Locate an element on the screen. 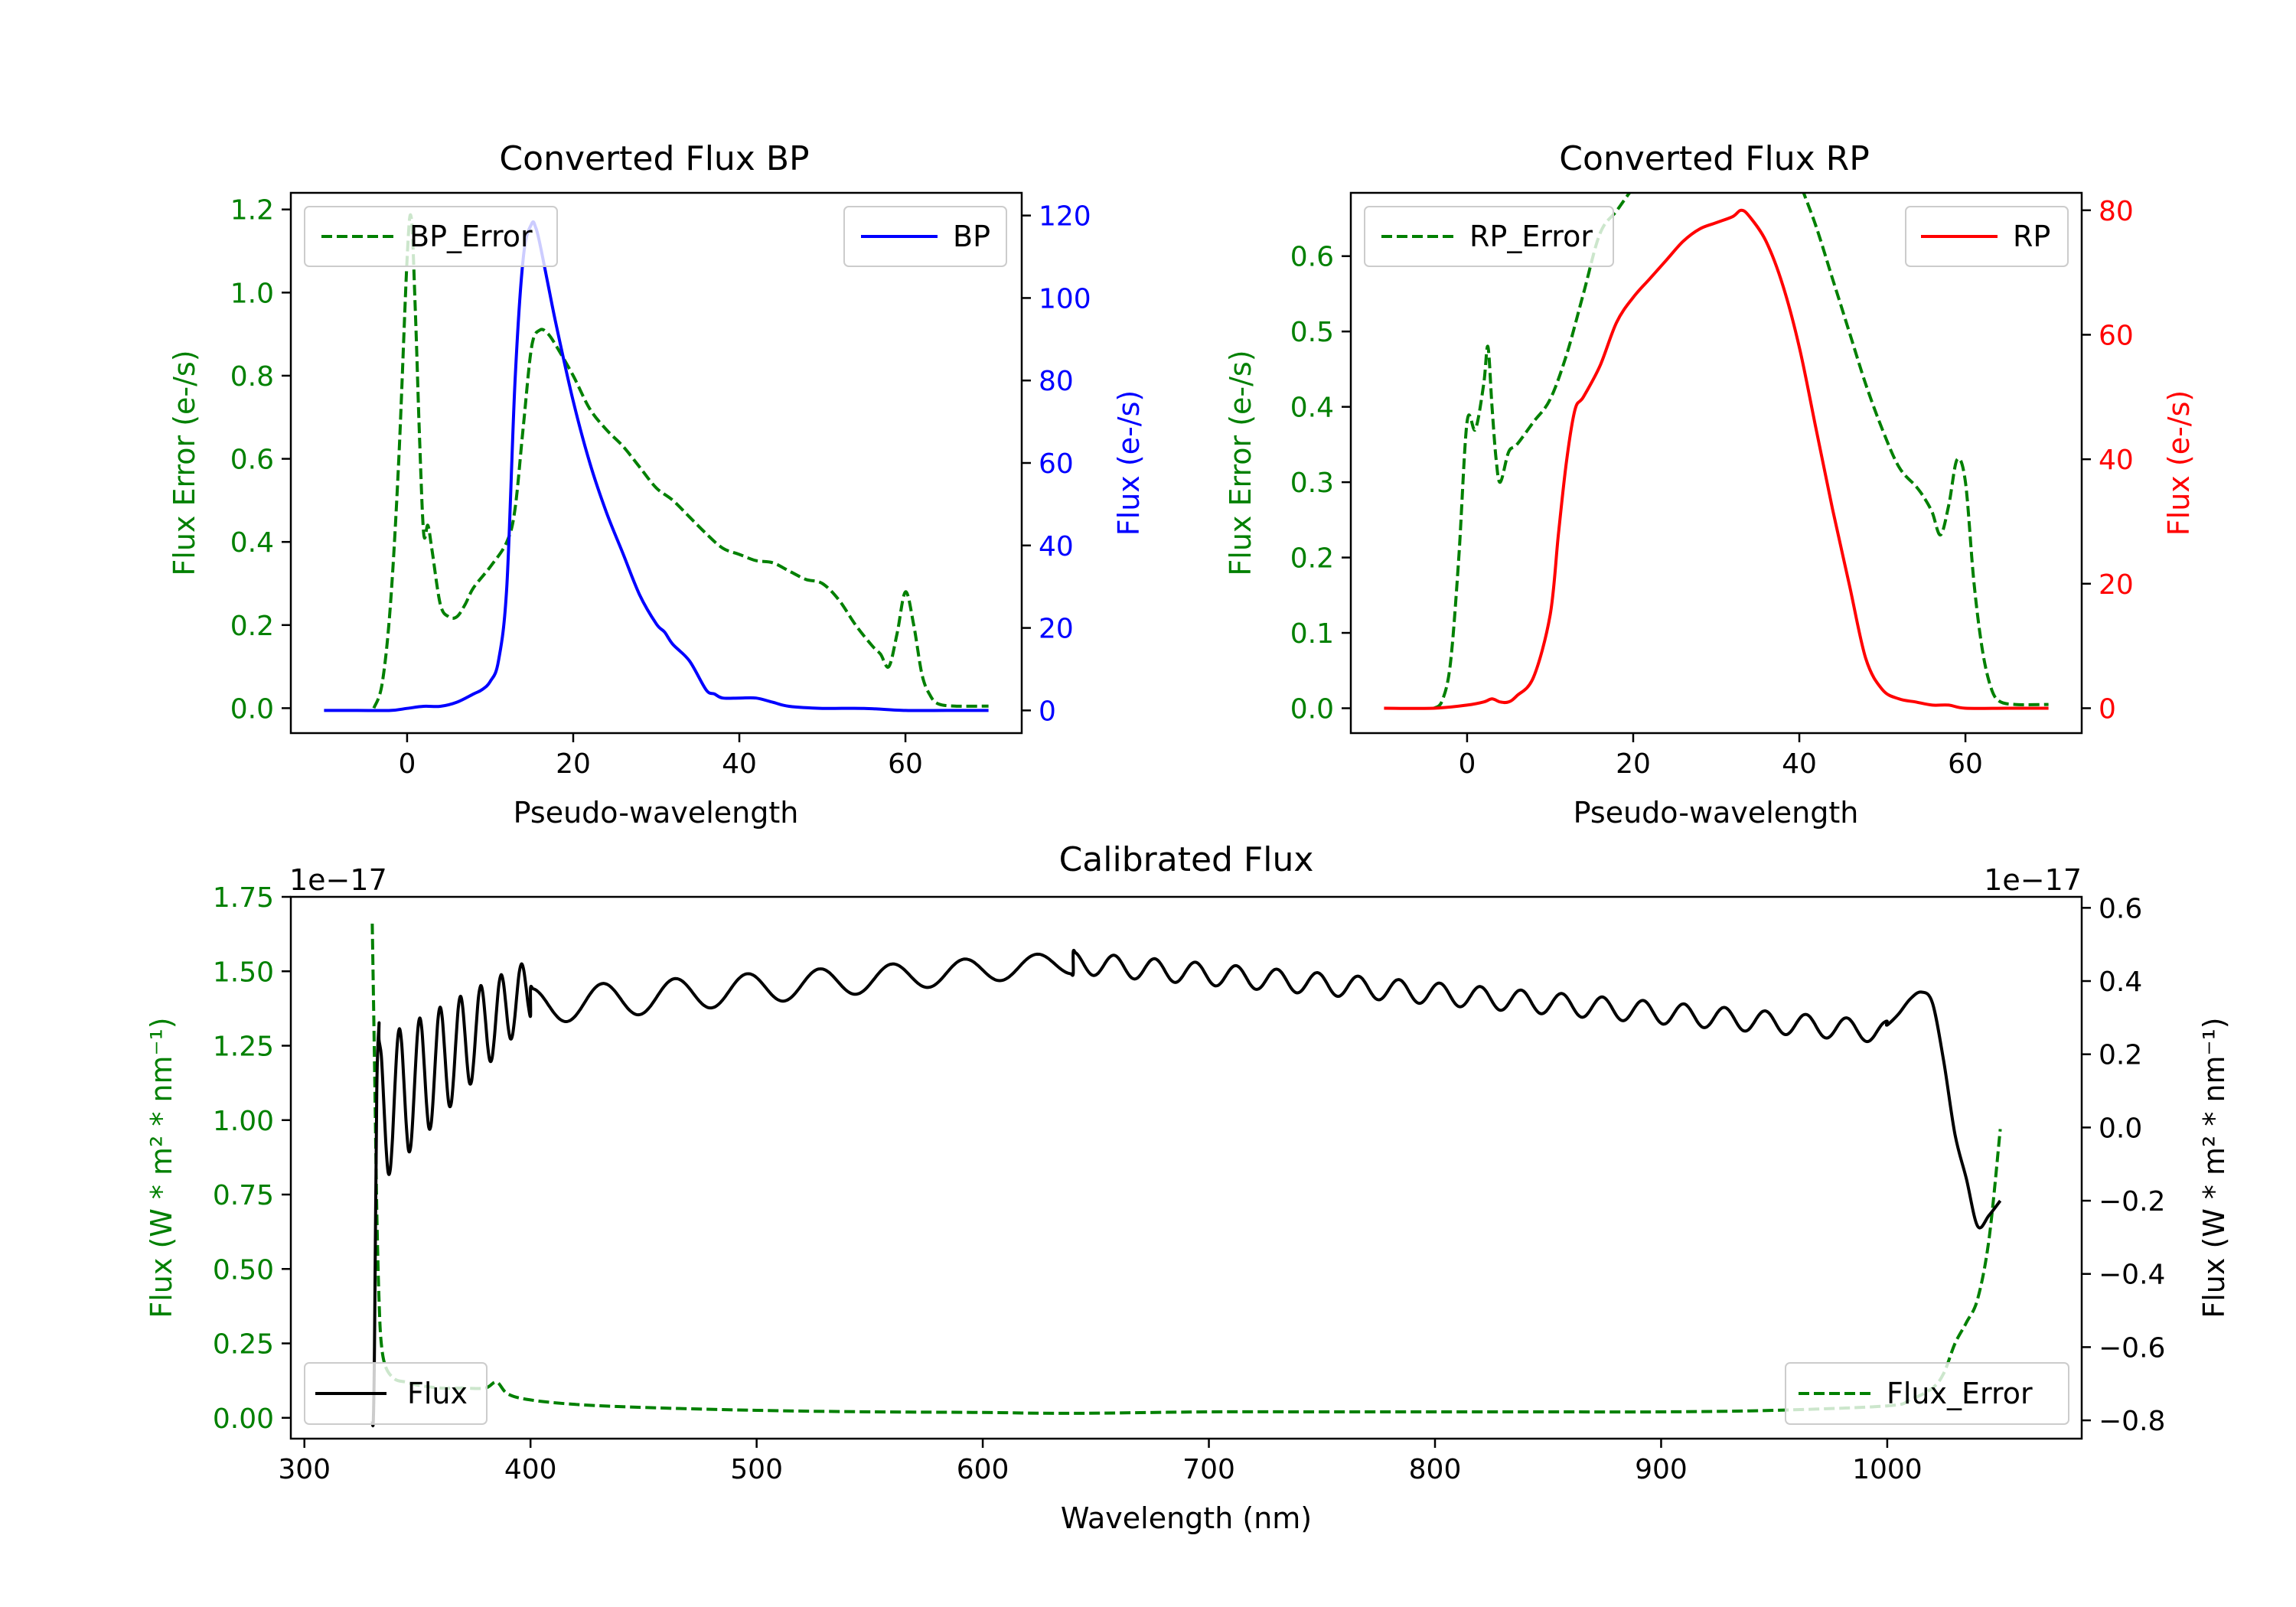  bp-ylabel-left: Flux Error (e-/s) is located at coordinates (184, 463).